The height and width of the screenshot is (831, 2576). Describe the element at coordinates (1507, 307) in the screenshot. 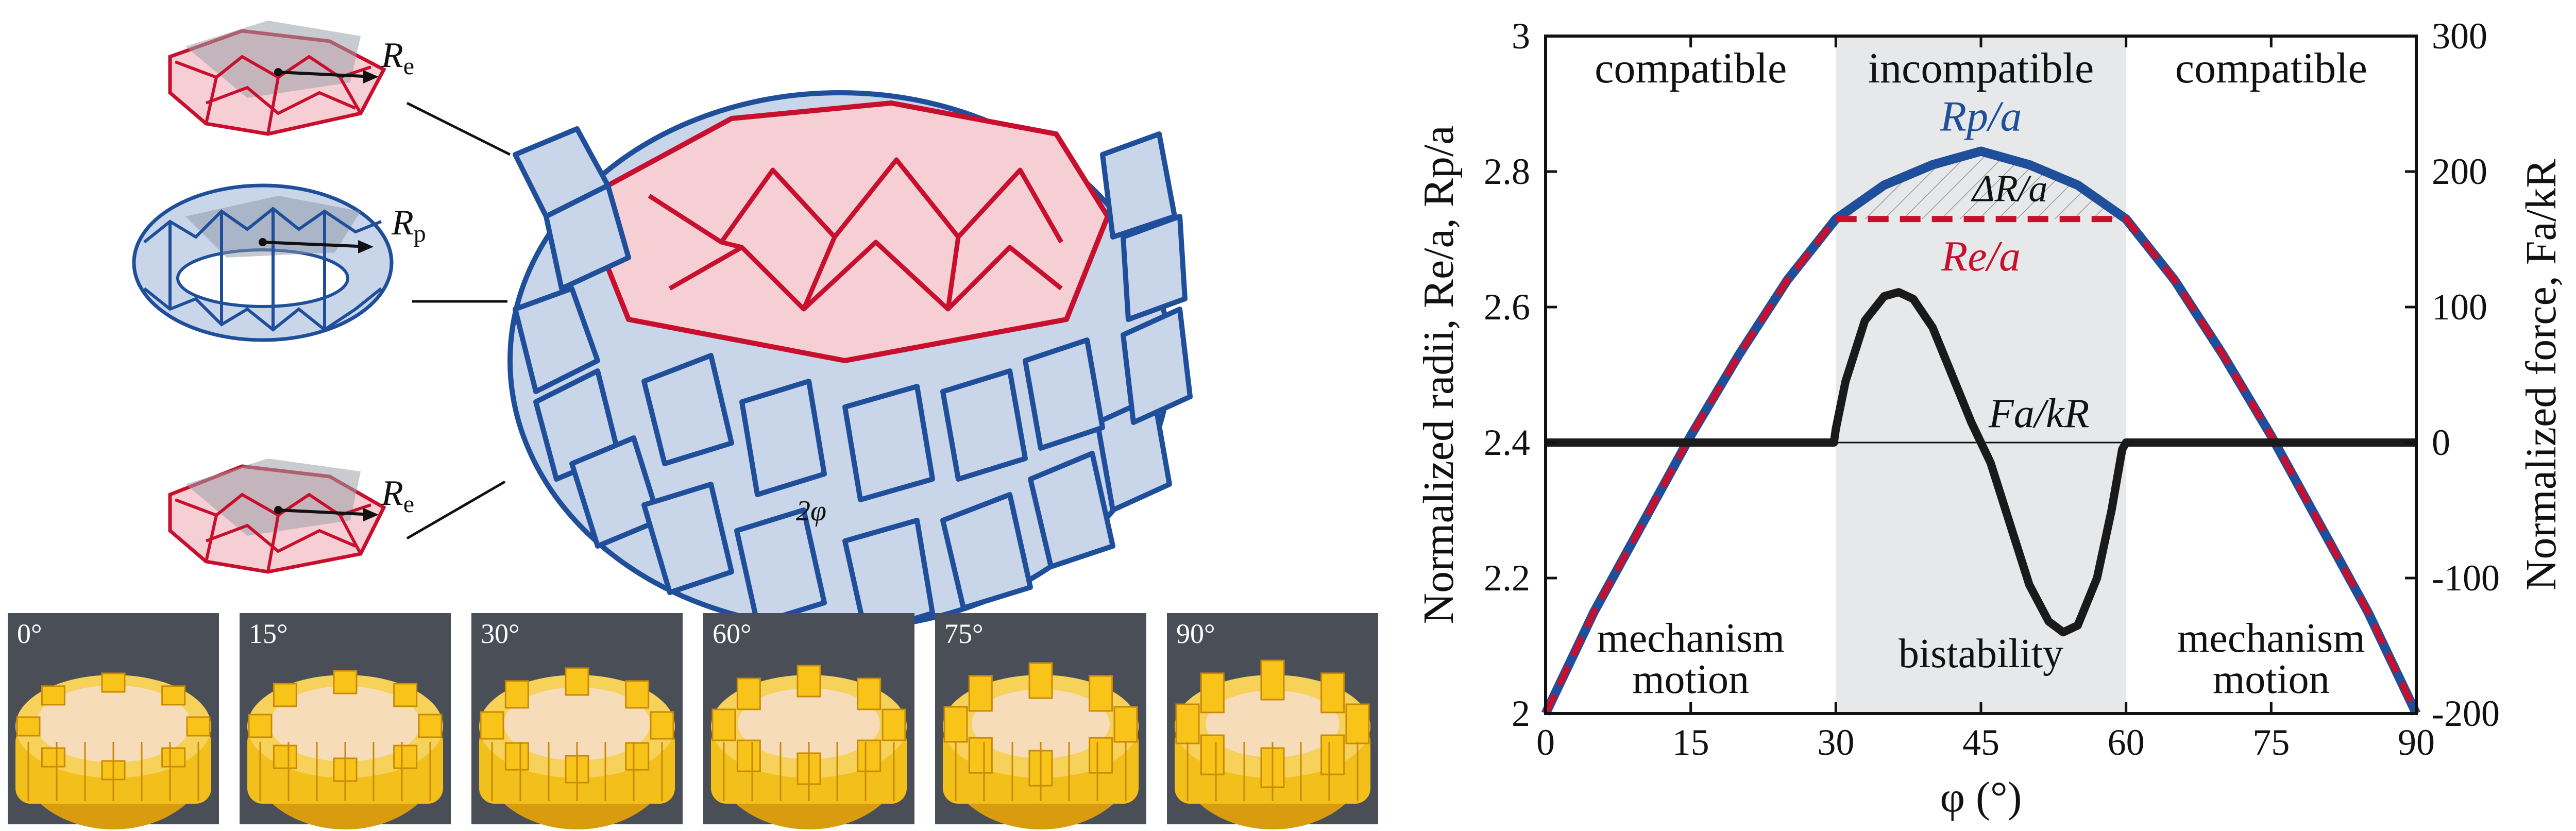

I see `y-left-tick-label: 2.6` at that location.